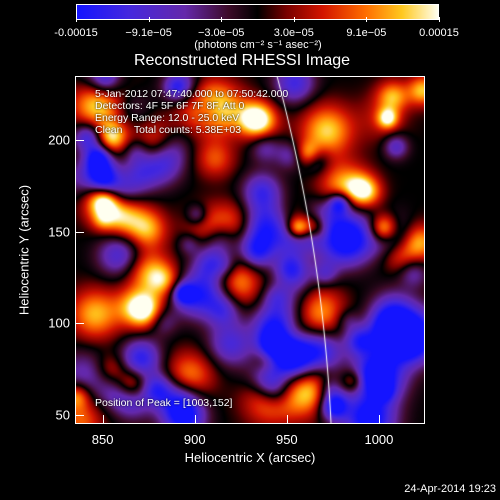  Describe the element at coordinates (59, 323) in the screenshot. I see `y-tick-label: 100` at that location.